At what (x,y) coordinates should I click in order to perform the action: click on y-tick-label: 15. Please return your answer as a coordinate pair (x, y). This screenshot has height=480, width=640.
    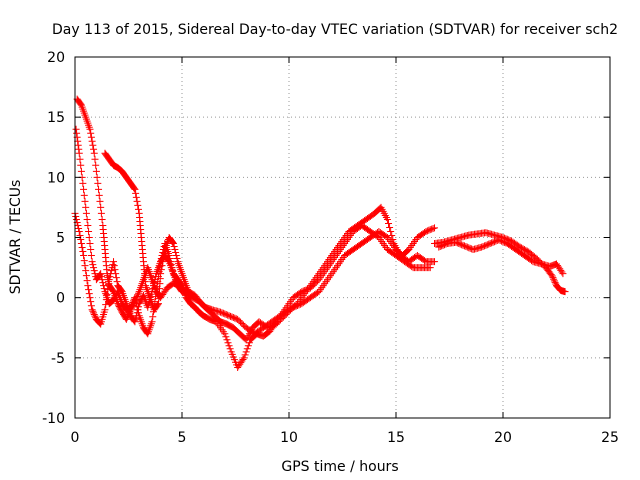
    Looking at the image, I should click on (56, 118).